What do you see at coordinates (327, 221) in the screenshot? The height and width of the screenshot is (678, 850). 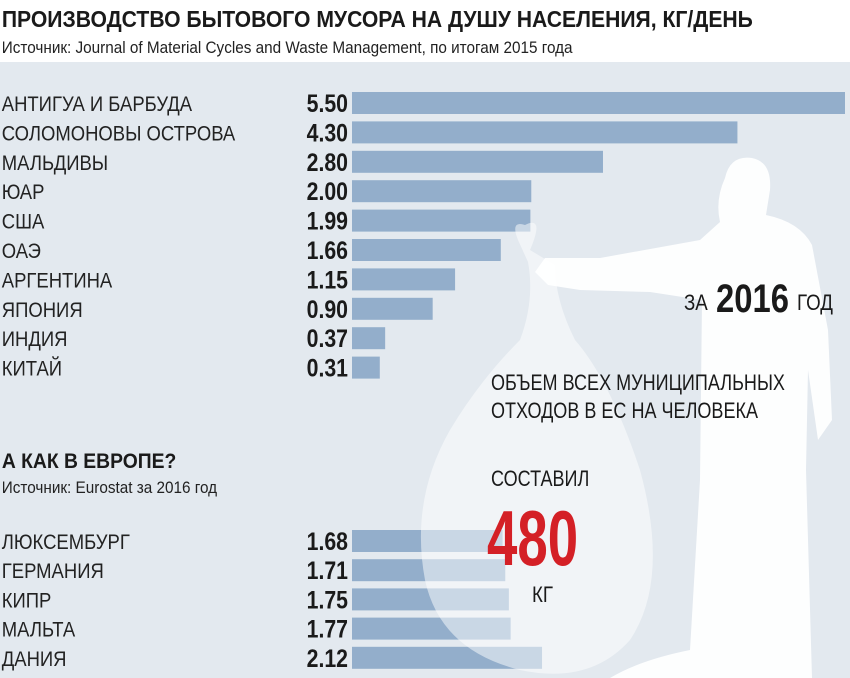 I see `value-label: 1.99` at bounding box center [327, 221].